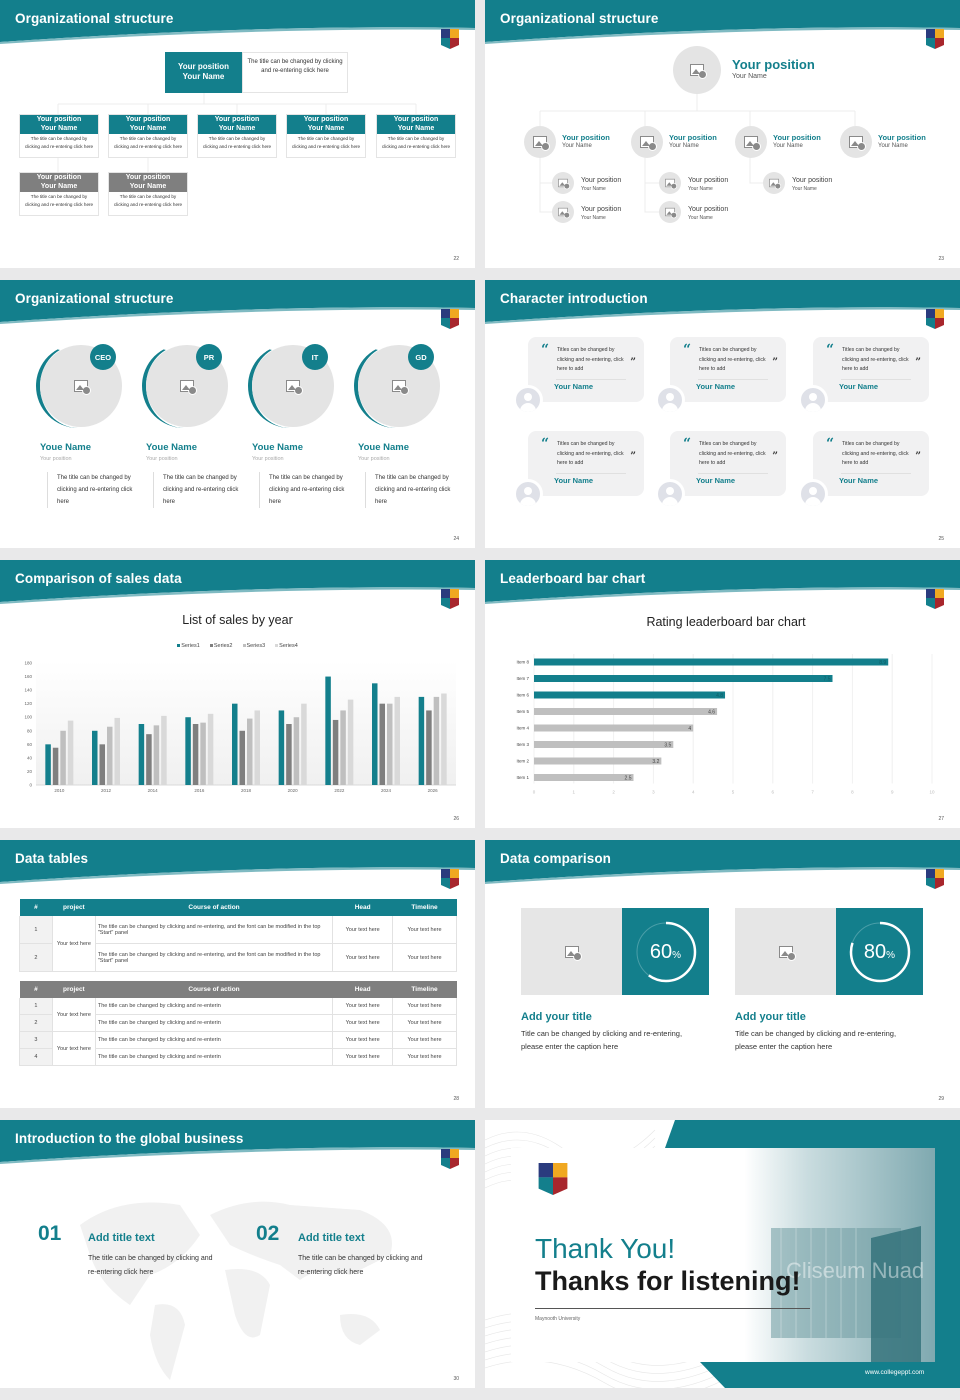 The image size is (960, 1400). I want to click on bar-series4-2018, so click(257, 747).